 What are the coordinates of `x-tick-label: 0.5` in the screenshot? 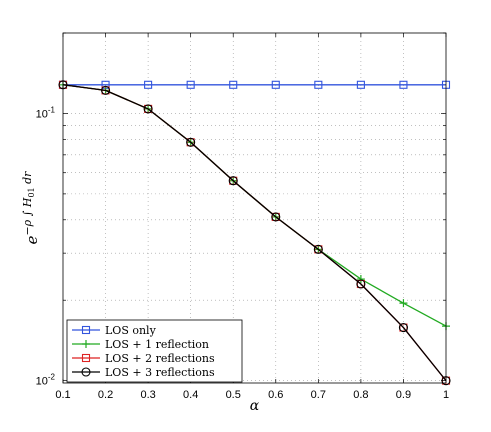 It's located at (233, 395).